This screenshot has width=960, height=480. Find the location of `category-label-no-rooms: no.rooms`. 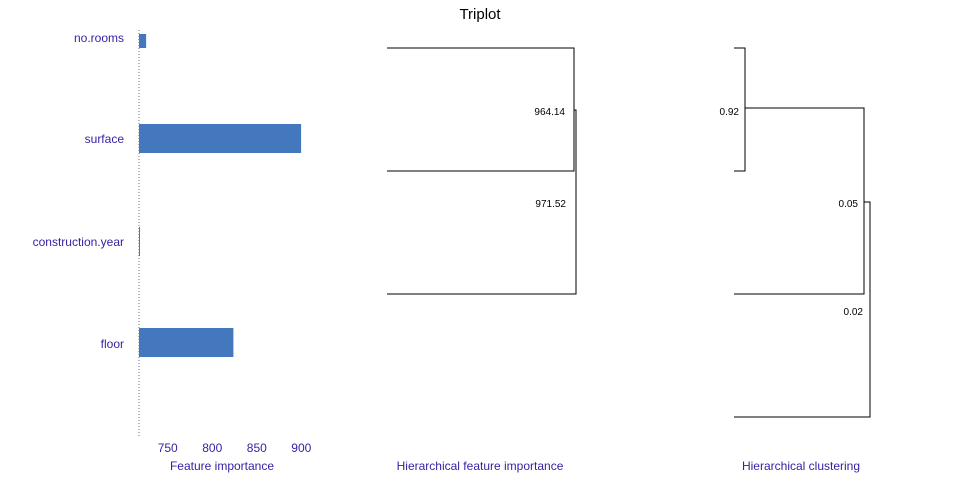

category-label-no-rooms: no.rooms is located at coordinates (99, 38).